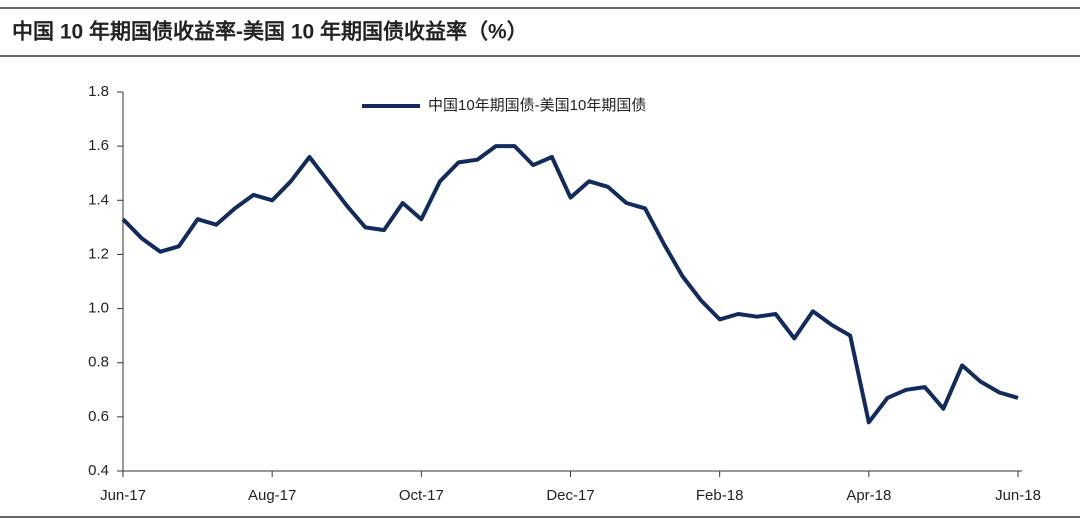 This screenshot has width=1080, height=521. What do you see at coordinates (868, 495) in the screenshot?
I see `x-tick-label: Apr-18` at bounding box center [868, 495].